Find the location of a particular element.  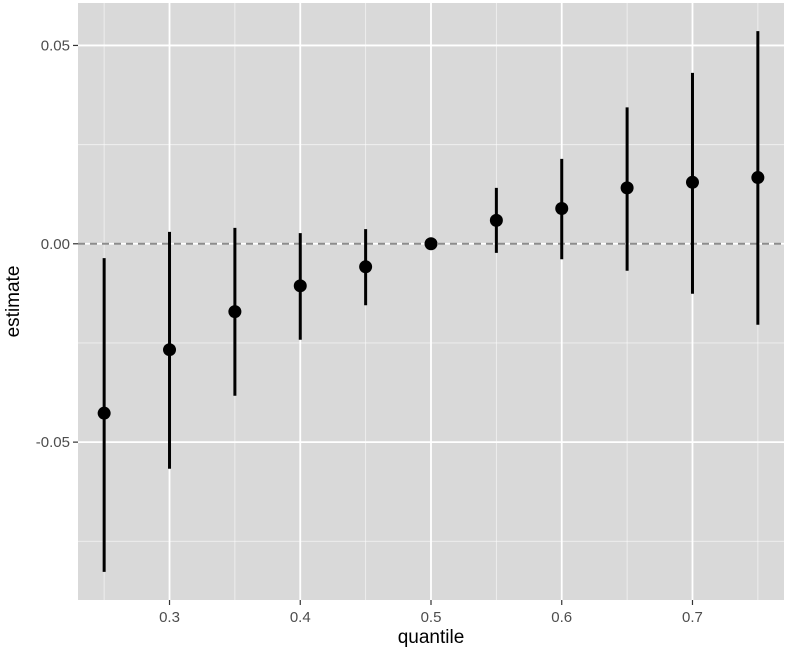

y-tick-label: 0.05 is located at coordinates (55, 45).